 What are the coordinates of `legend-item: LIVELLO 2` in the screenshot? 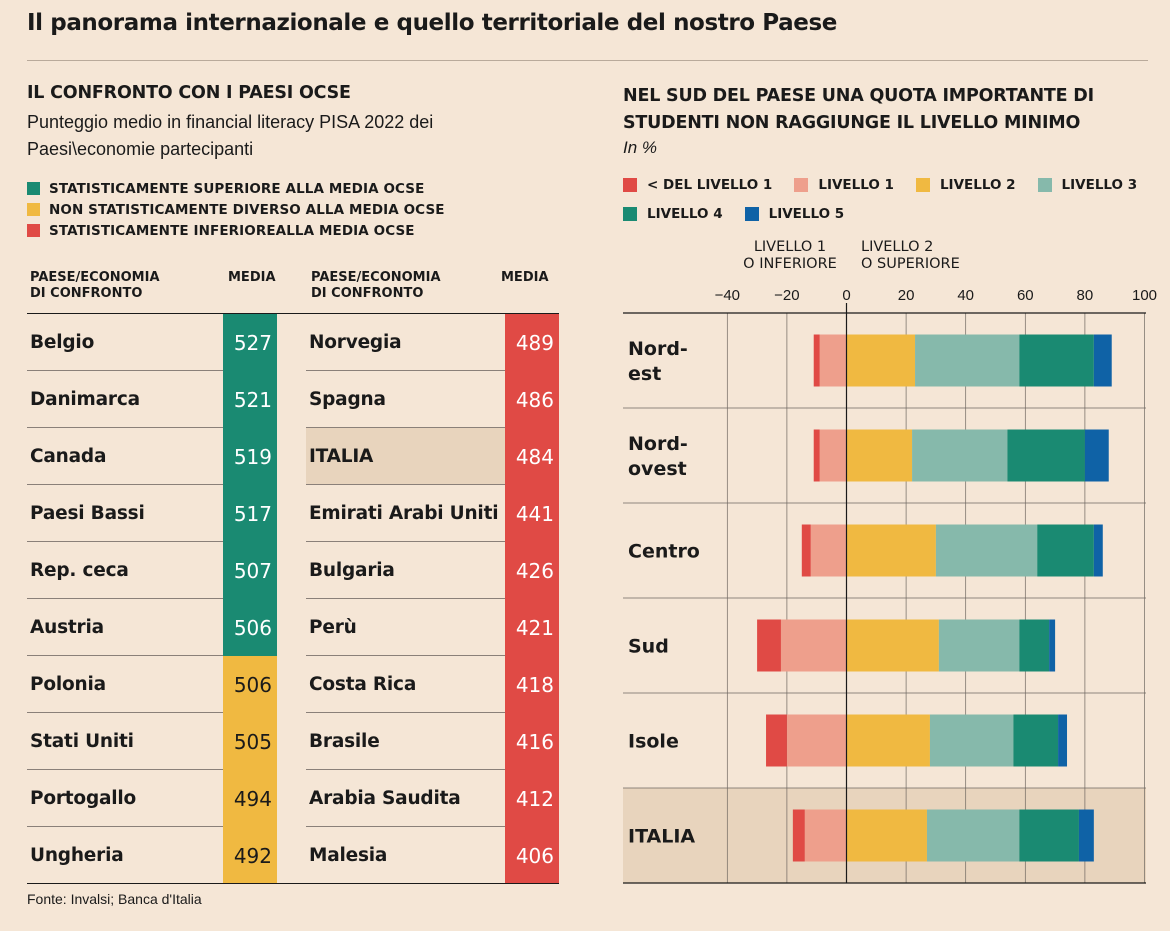 It's located at (965, 184).